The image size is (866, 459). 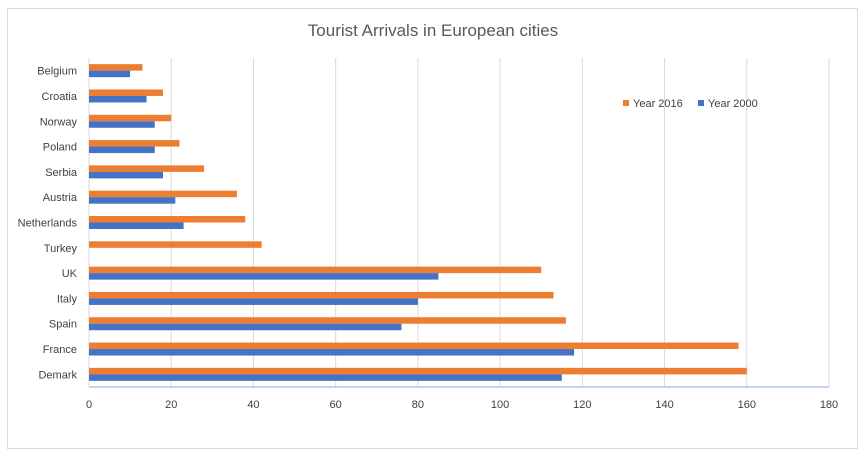 I want to click on legend-swatch-year-2000, so click(x=701, y=103).